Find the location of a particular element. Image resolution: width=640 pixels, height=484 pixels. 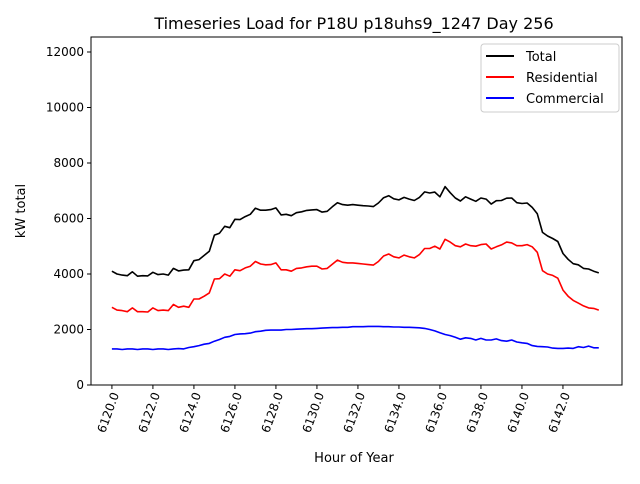

legend: Total Residential Commercial is located at coordinates (550, 78).